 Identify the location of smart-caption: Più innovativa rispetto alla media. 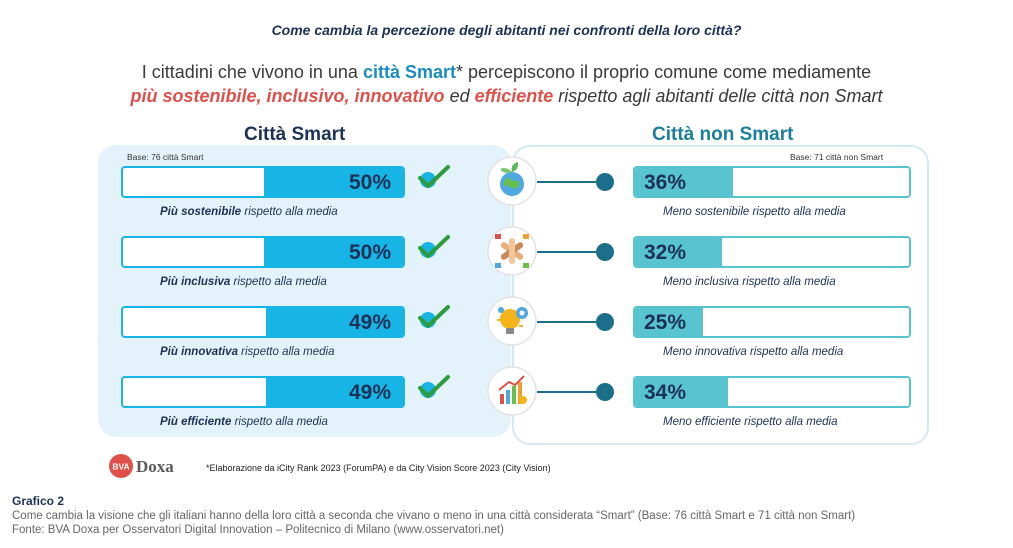
(247, 352).